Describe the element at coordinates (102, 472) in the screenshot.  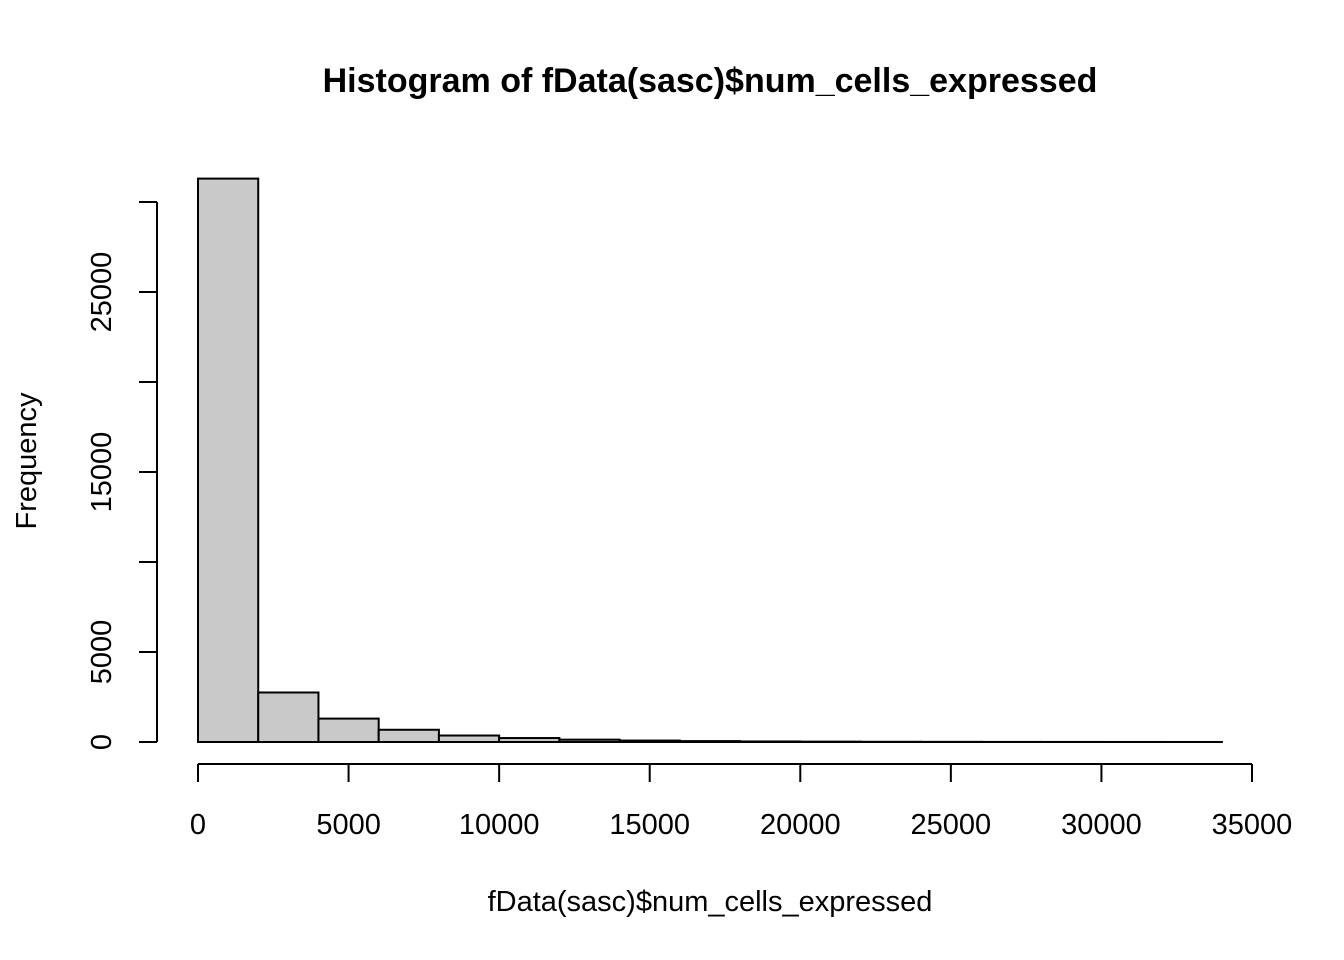
I see `y-tick-label: 15000` at that location.